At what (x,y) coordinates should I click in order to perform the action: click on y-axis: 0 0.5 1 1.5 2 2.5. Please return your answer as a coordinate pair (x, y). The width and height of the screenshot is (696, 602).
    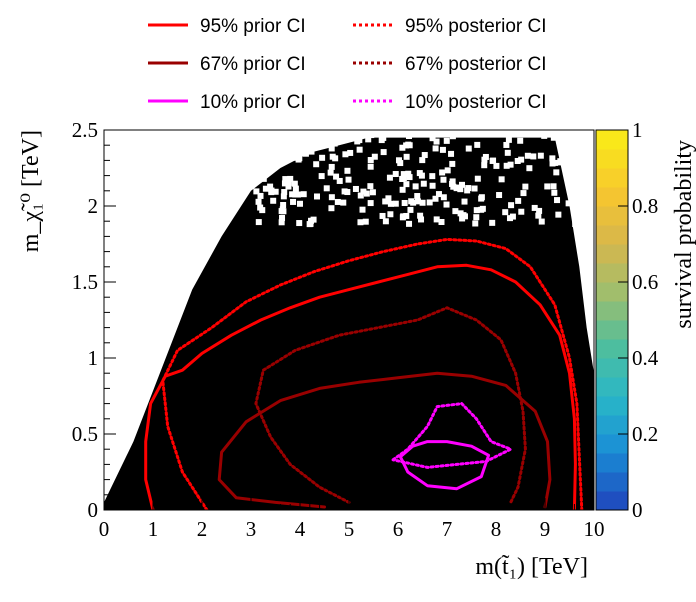
    Looking at the image, I should click on (94, 320).